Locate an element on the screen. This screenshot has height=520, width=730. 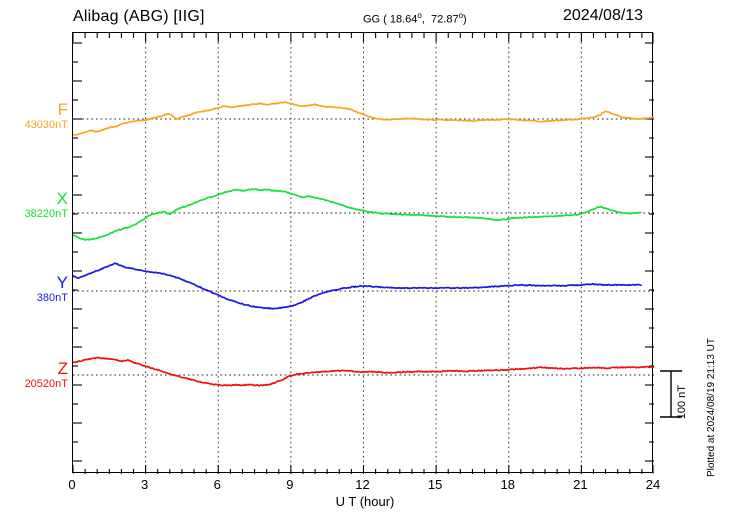
x-tick-label-9: 9 is located at coordinates (290, 484).